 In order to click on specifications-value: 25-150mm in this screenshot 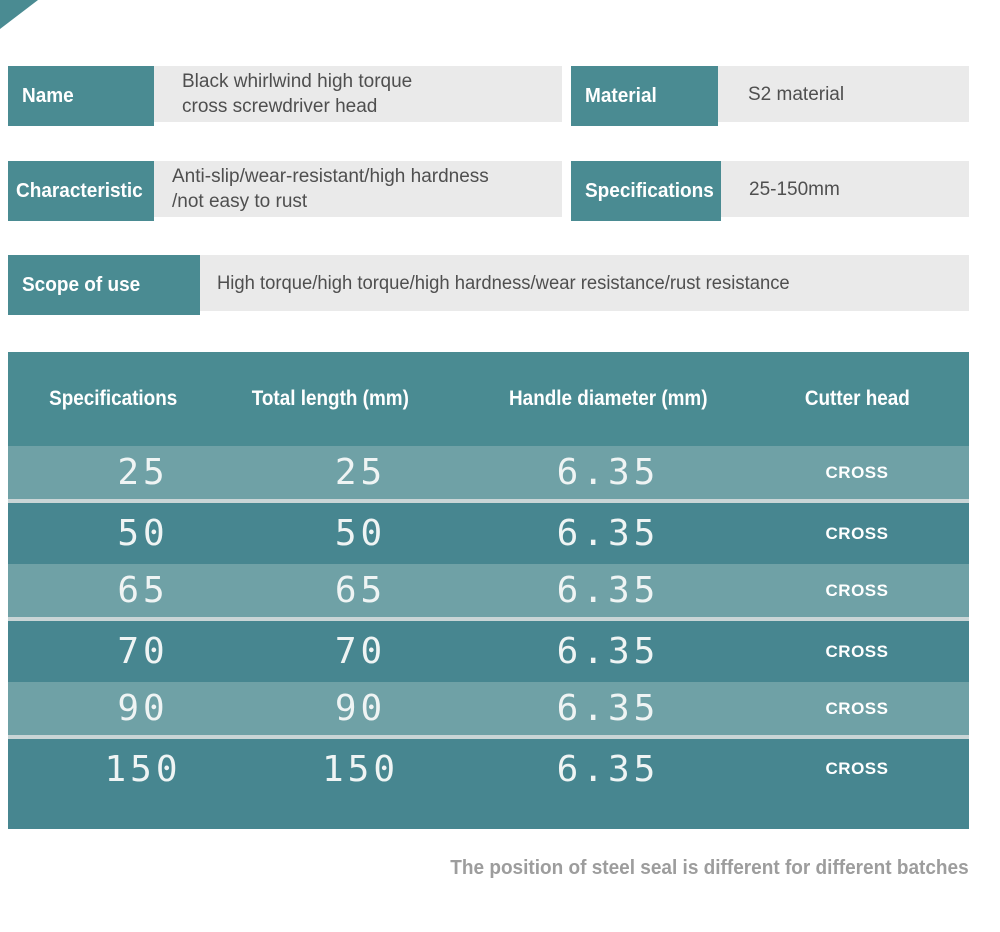, I will do `click(794, 189)`.